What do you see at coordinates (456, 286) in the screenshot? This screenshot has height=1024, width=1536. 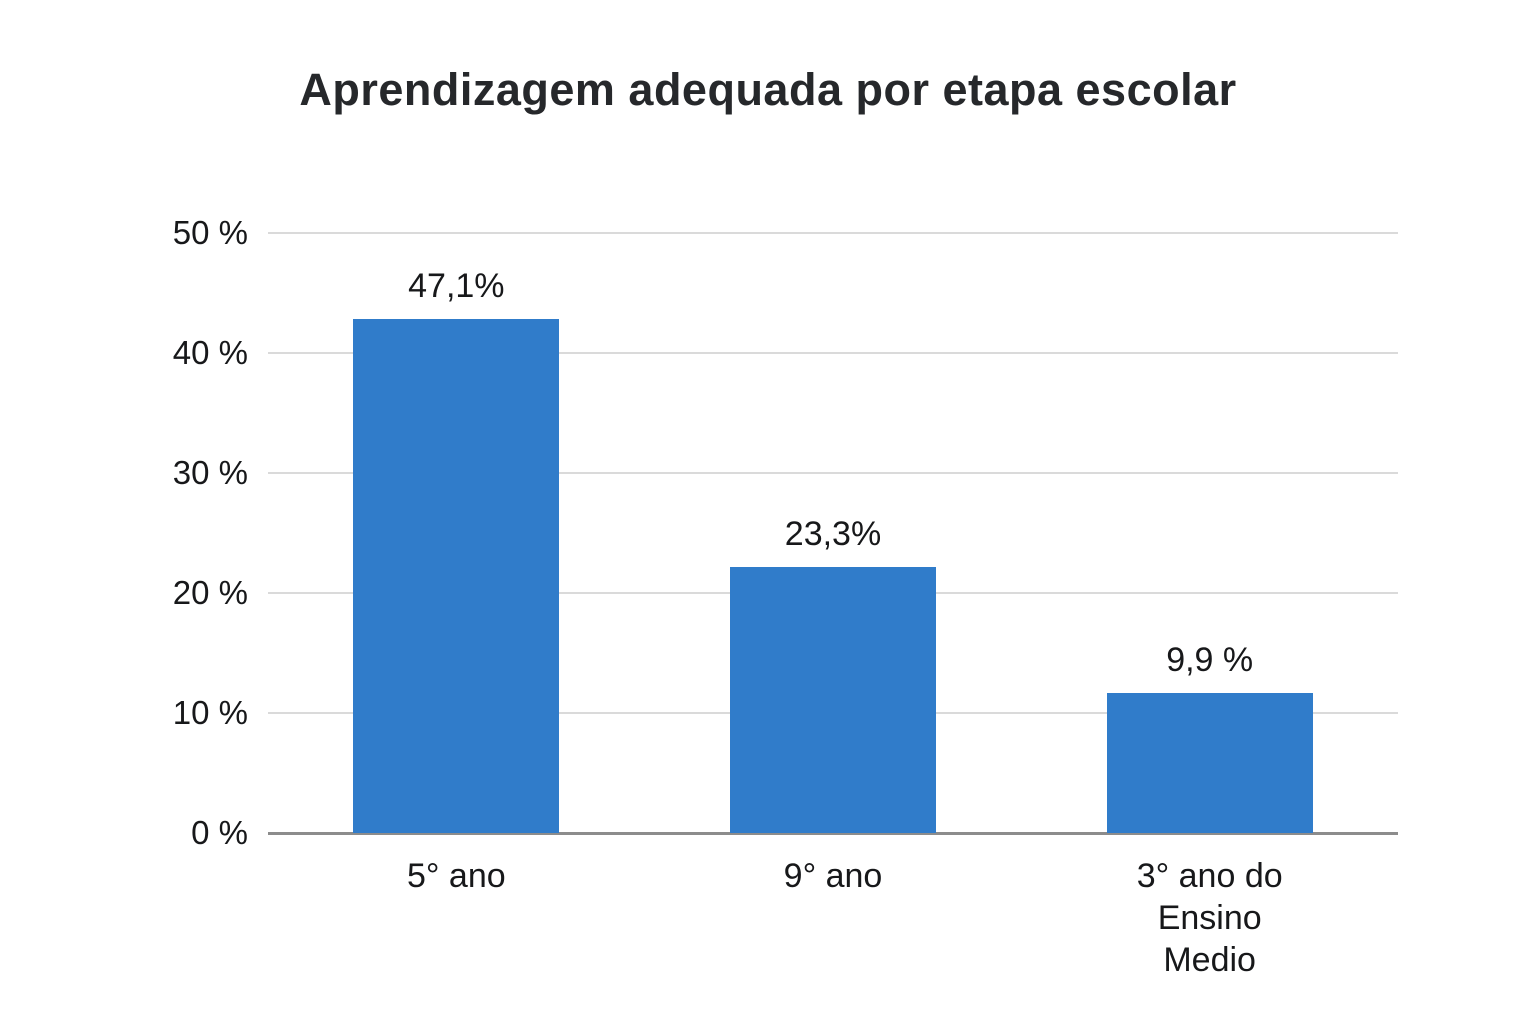 I see `bar-value-label: 47,1%` at bounding box center [456, 286].